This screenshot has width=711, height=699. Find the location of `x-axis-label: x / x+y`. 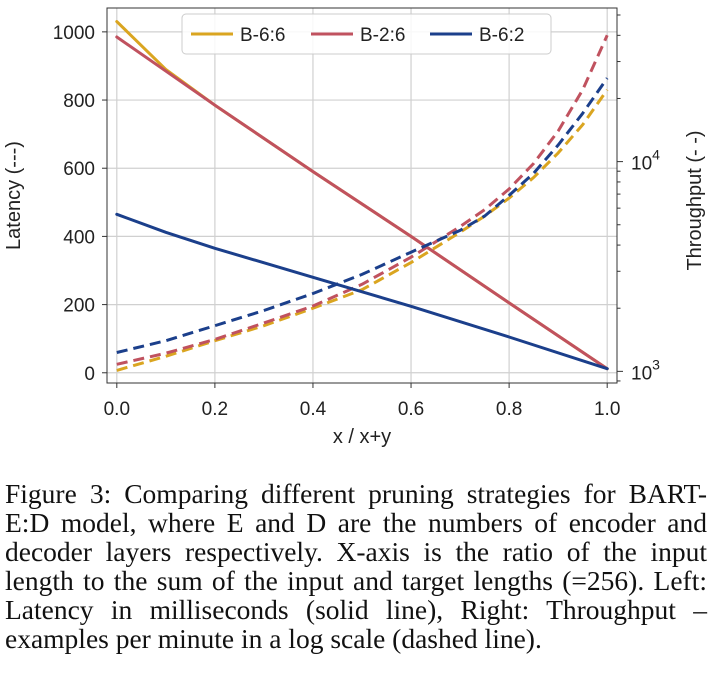

x-axis-label: x / x+y is located at coordinates (362, 437).